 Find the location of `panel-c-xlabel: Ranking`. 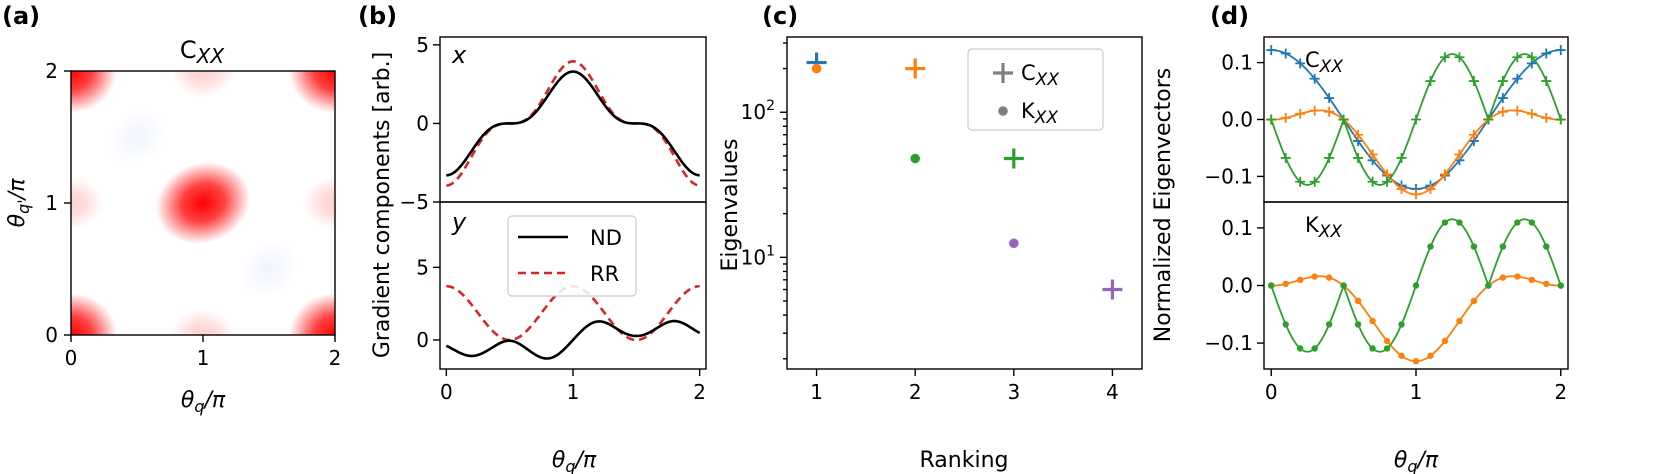

panel-c-xlabel: Ranking is located at coordinates (964, 460).